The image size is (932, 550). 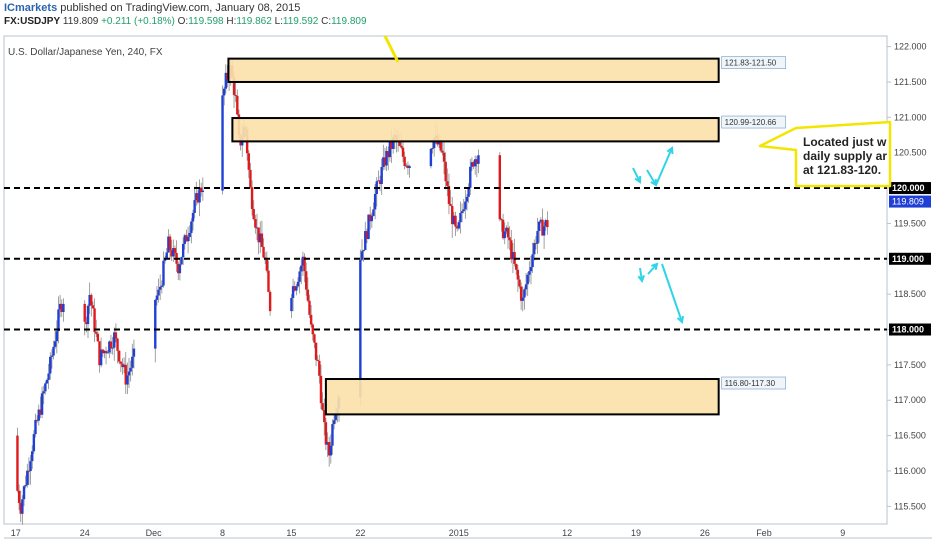 I want to click on high-value: 119.862, so click(x=254, y=21).